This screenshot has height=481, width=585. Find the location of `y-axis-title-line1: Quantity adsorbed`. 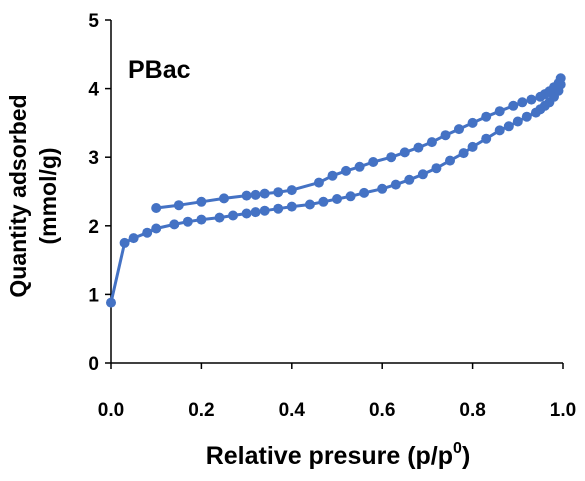

y-axis-title-line1: Quantity adsorbed is located at coordinates (18, 195).